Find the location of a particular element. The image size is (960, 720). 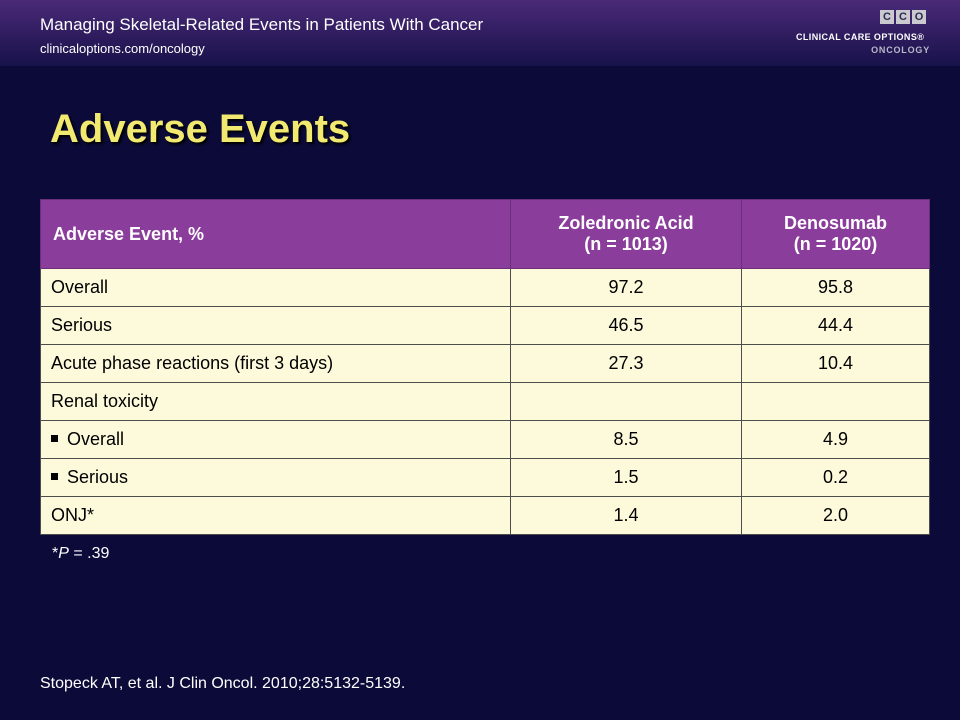

table-row: Renal toxicity is located at coordinates (485, 401).